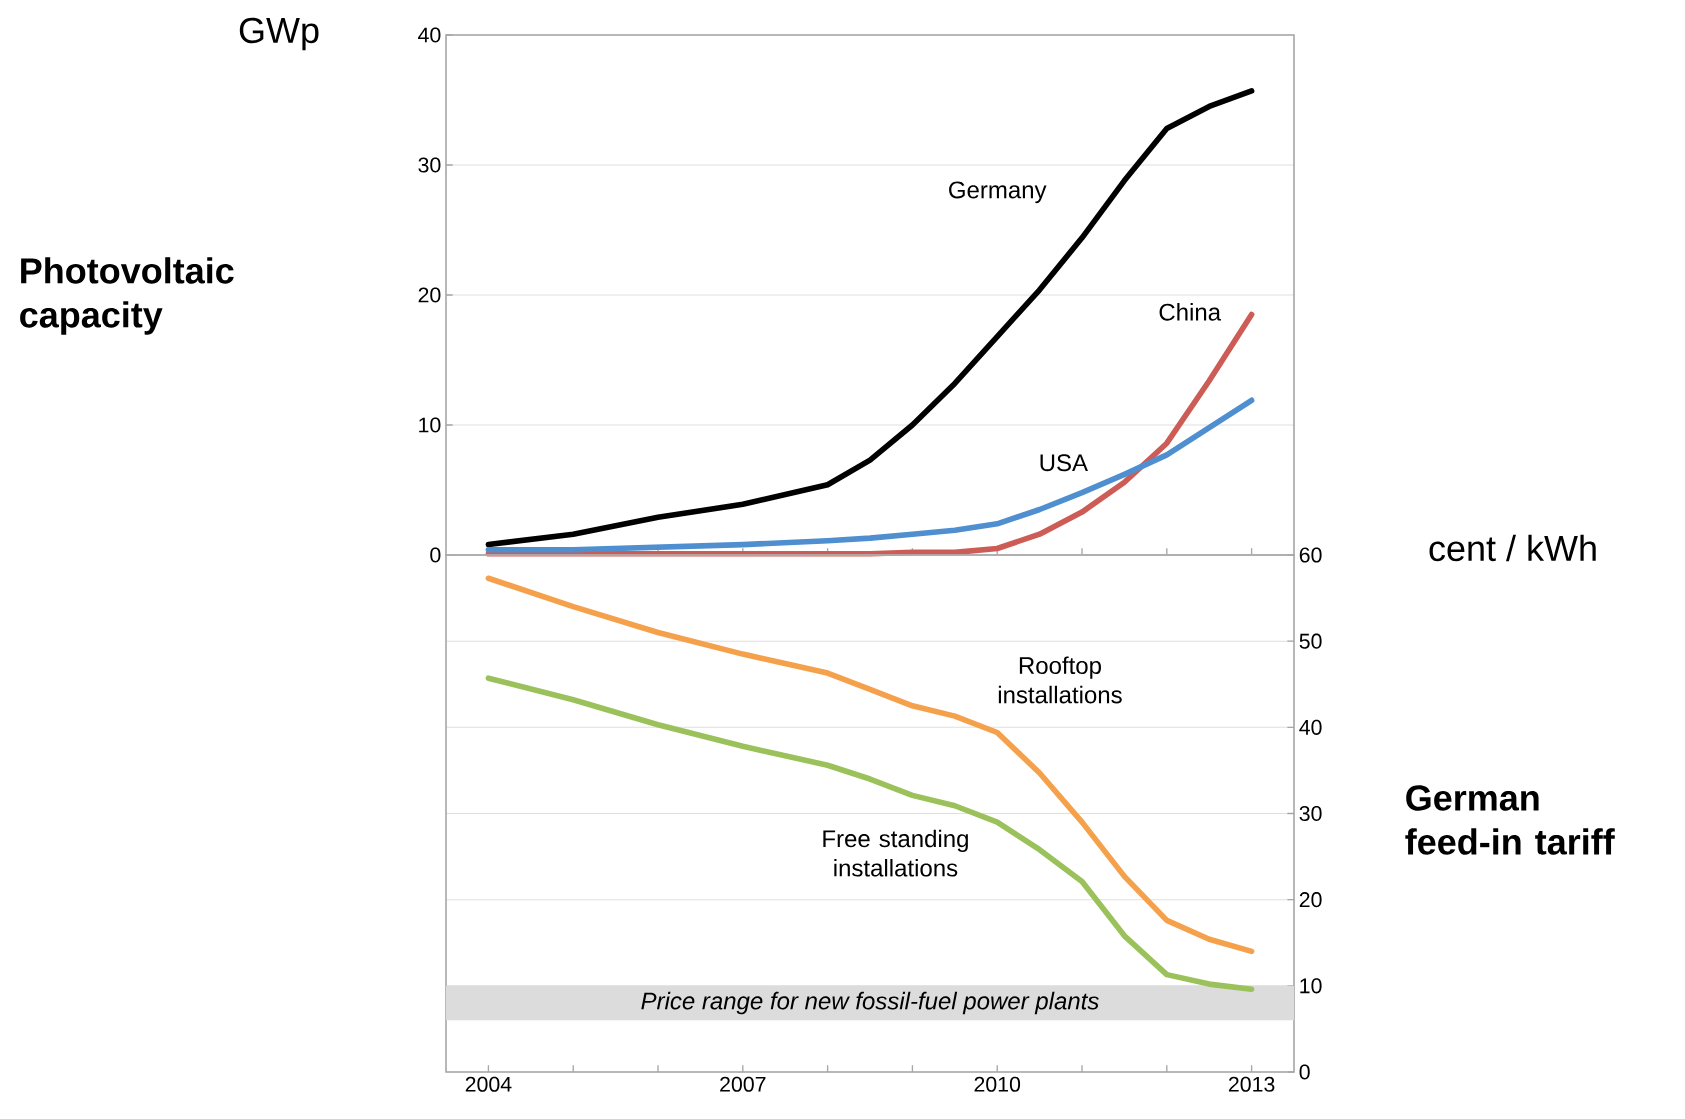 The width and height of the screenshot is (1685, 1119). Describe the element at coordinates (870, 1003) in the screenshot. I see `band-label: Price range for new fossil-fuel power plants` at that location.